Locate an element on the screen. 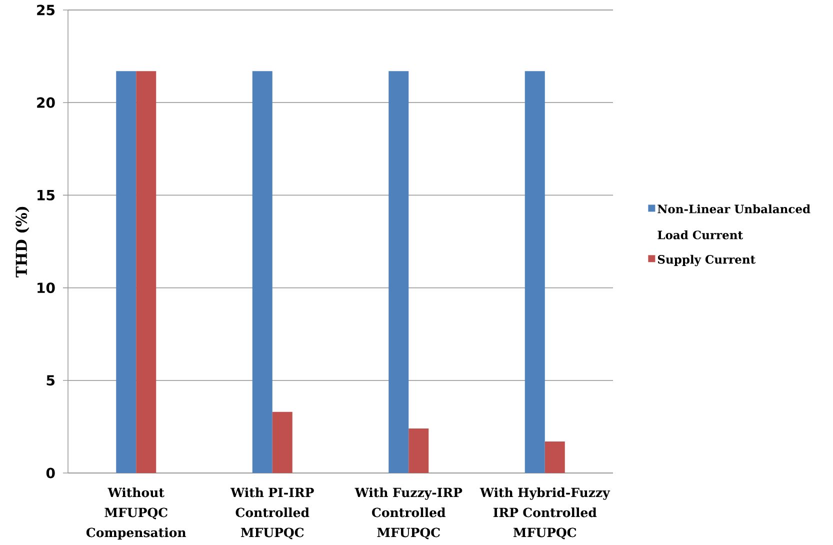  legend-label: Supply Current is located at coordinates (707, 260).